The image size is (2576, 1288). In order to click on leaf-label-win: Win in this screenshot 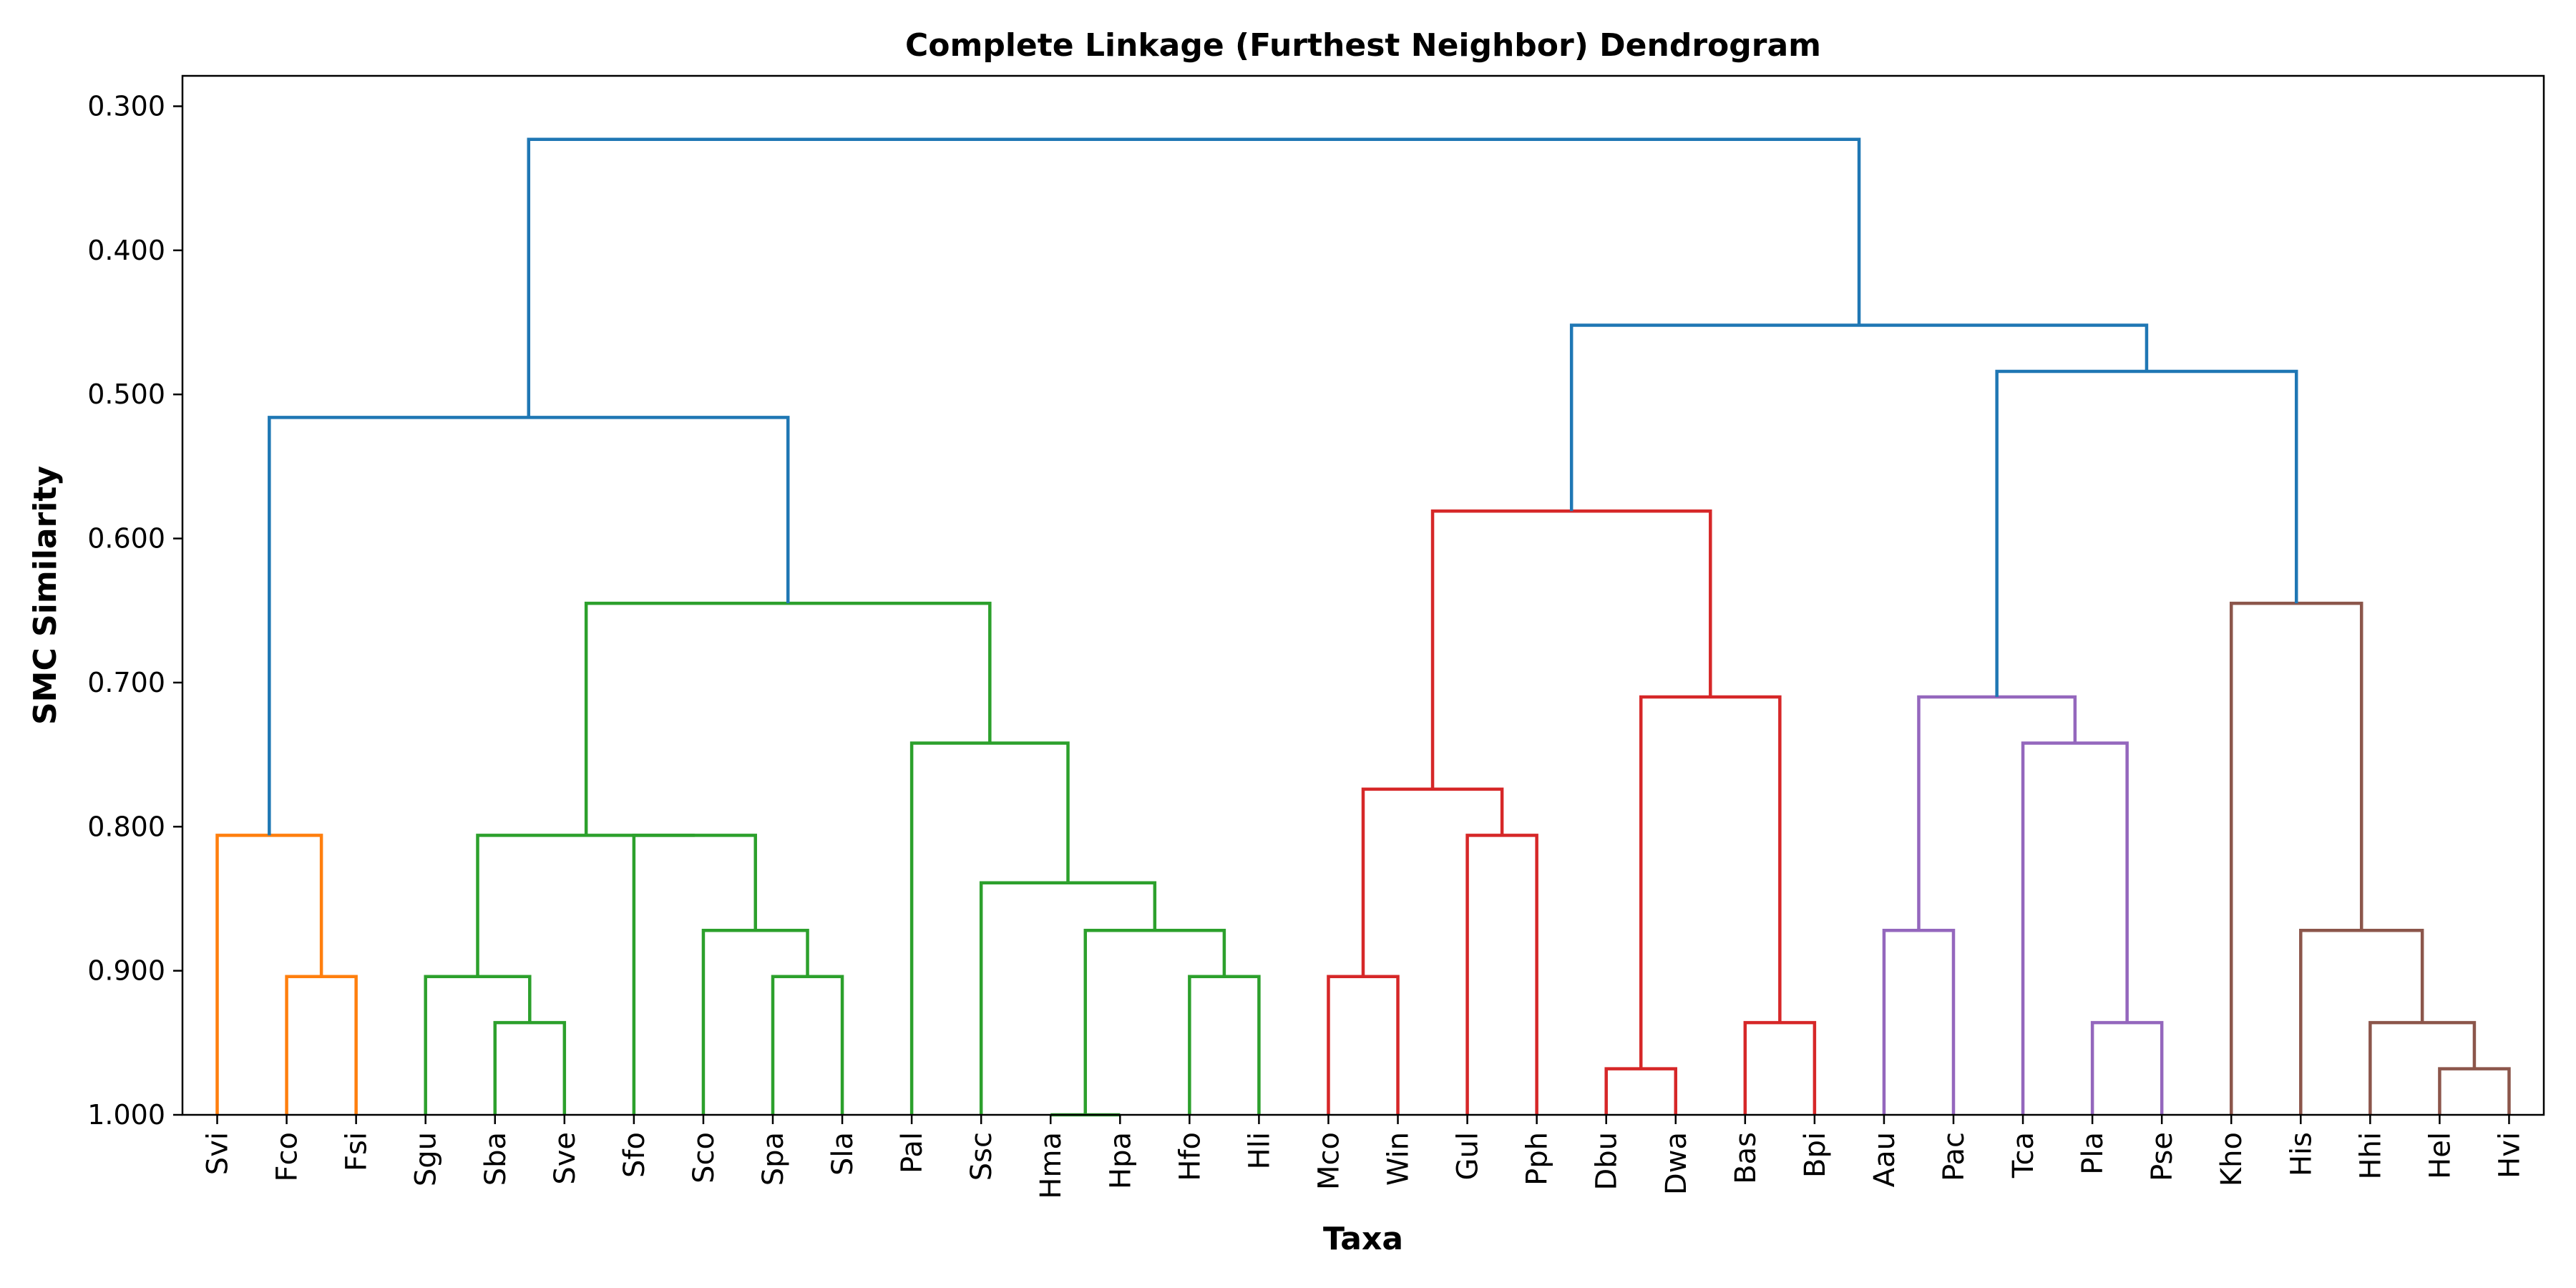, I will do `click(1398, 1159)`.